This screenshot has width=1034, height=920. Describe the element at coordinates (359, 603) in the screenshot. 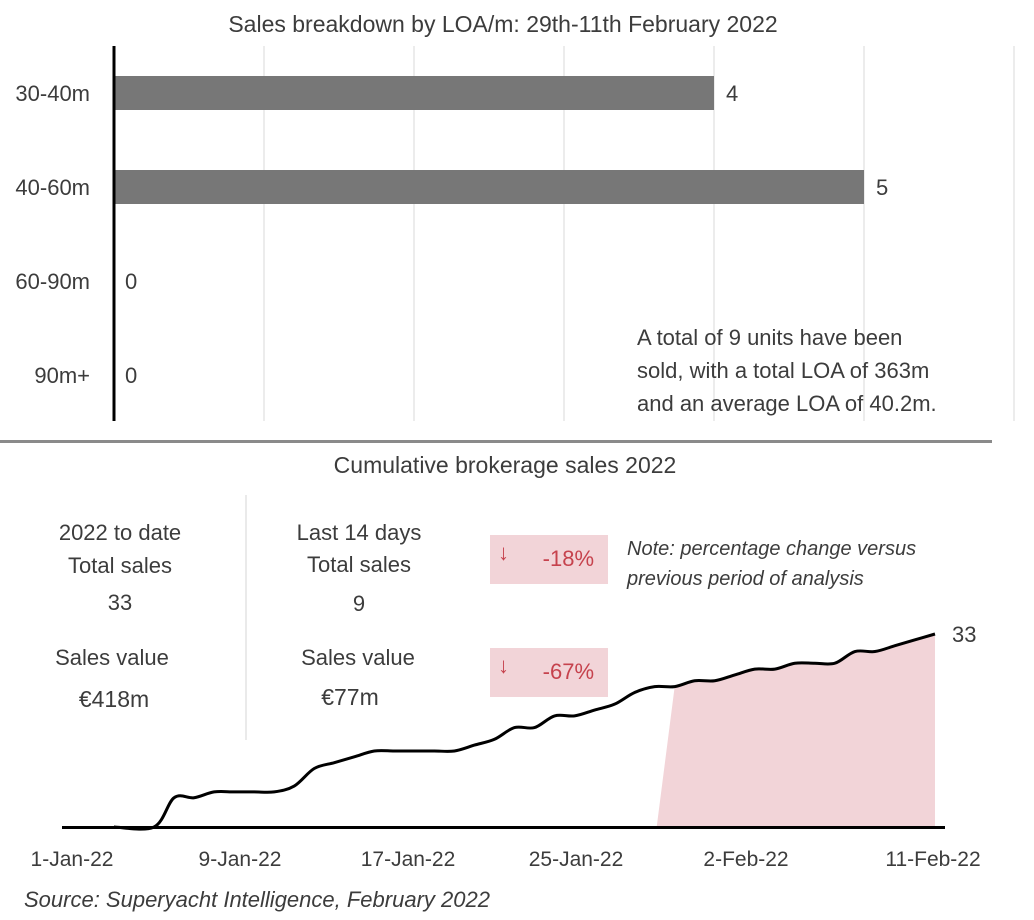

I see `last14-sales-count: 9` at that location.